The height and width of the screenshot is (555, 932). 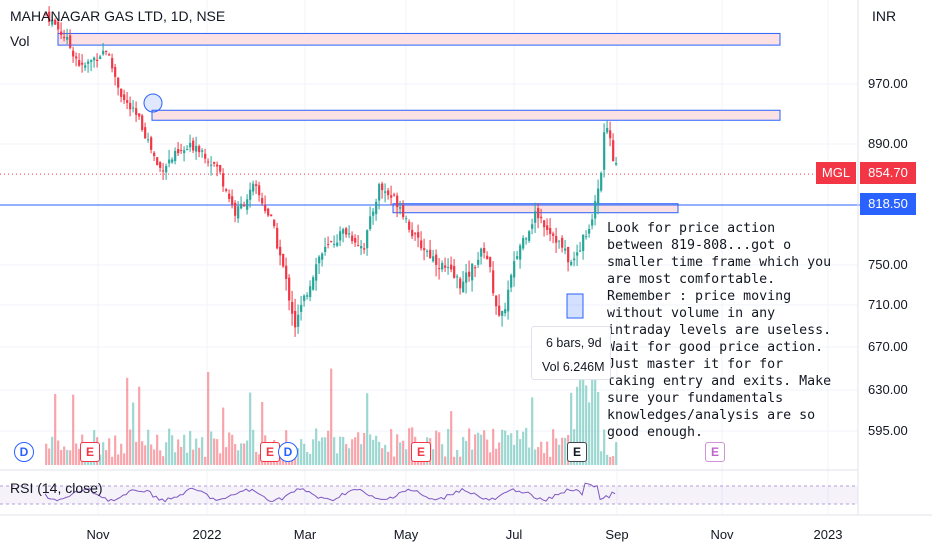 I want to click on symbol-tag: MGL, so click(x=836, y=173).